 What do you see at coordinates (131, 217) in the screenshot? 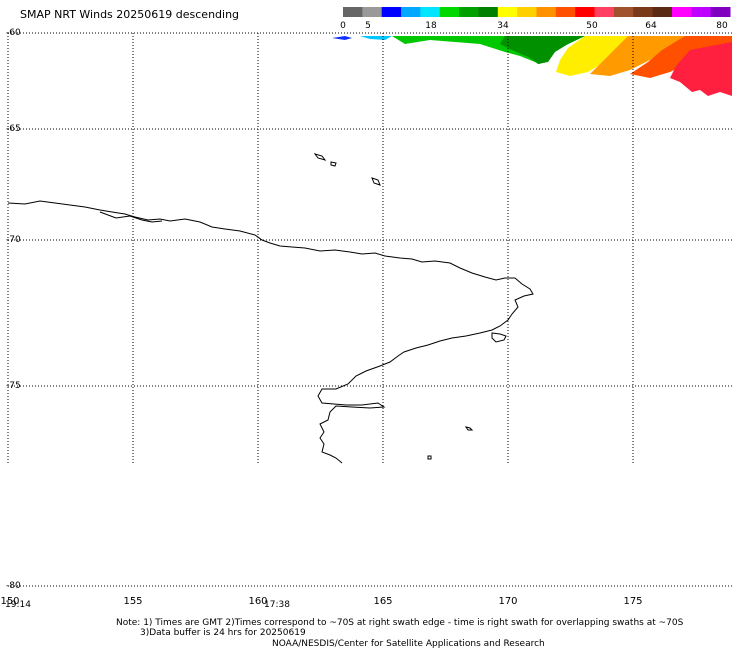
I see `coastline-glacier-tongue` at bounding box center [131, 217].